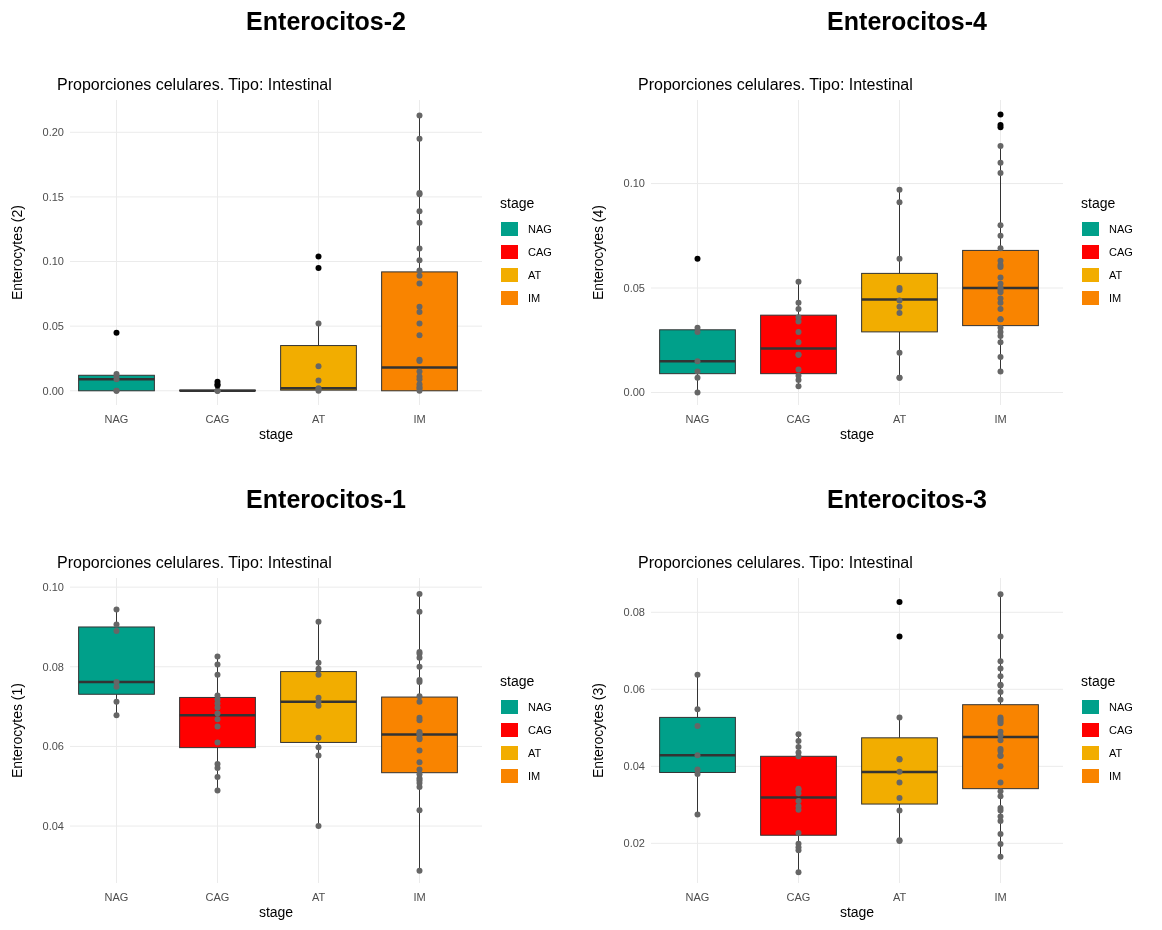 The image size is (1162, 930). I want to click on chart-title: Enterocitos-1, so click(326, 499).